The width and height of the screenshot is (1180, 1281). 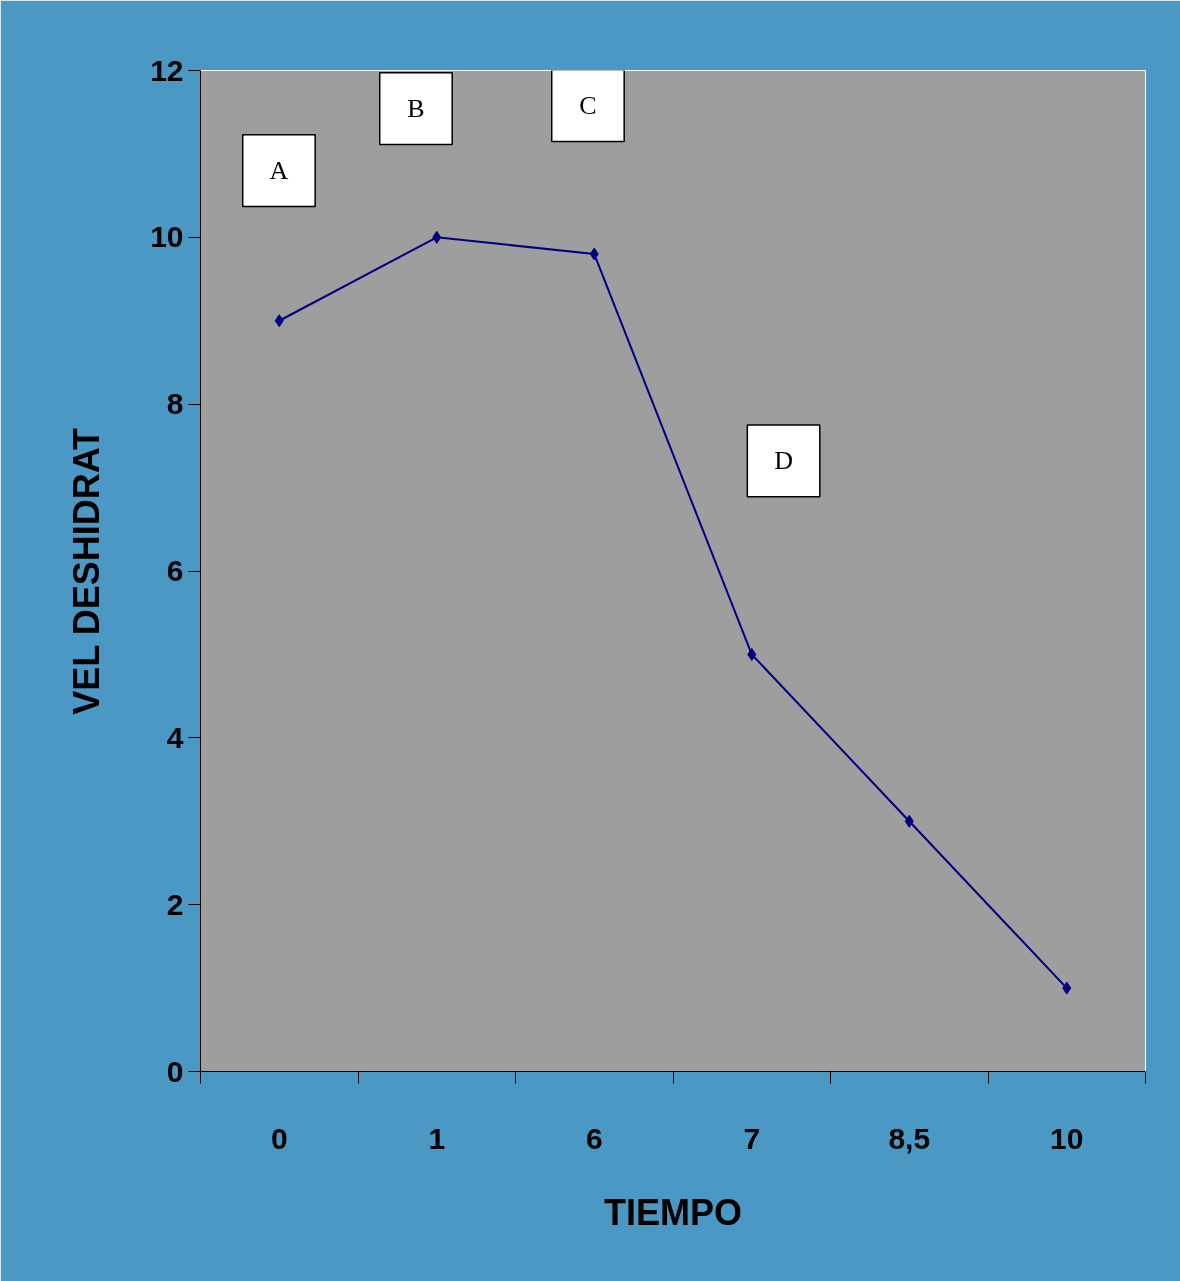 What do you see at coordinates (175, 904) in the screenshot?
I see `y-tick-label: 2` at bounding box center [175, 904].